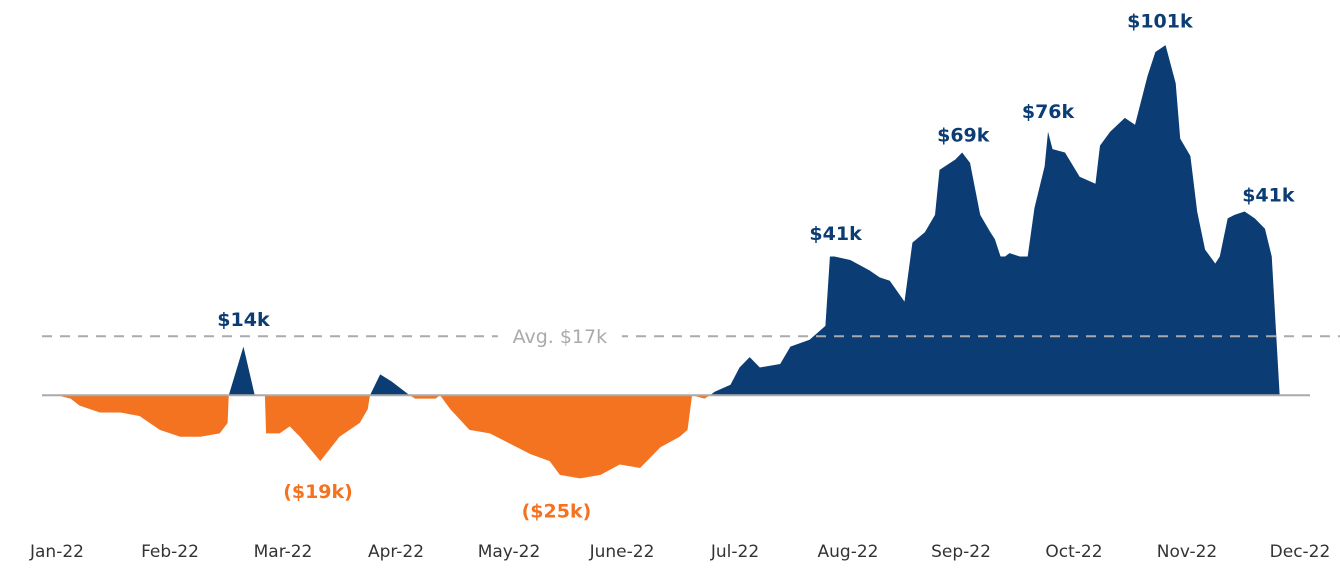  I want to click on annotation: ($19k), so click(318, 492).